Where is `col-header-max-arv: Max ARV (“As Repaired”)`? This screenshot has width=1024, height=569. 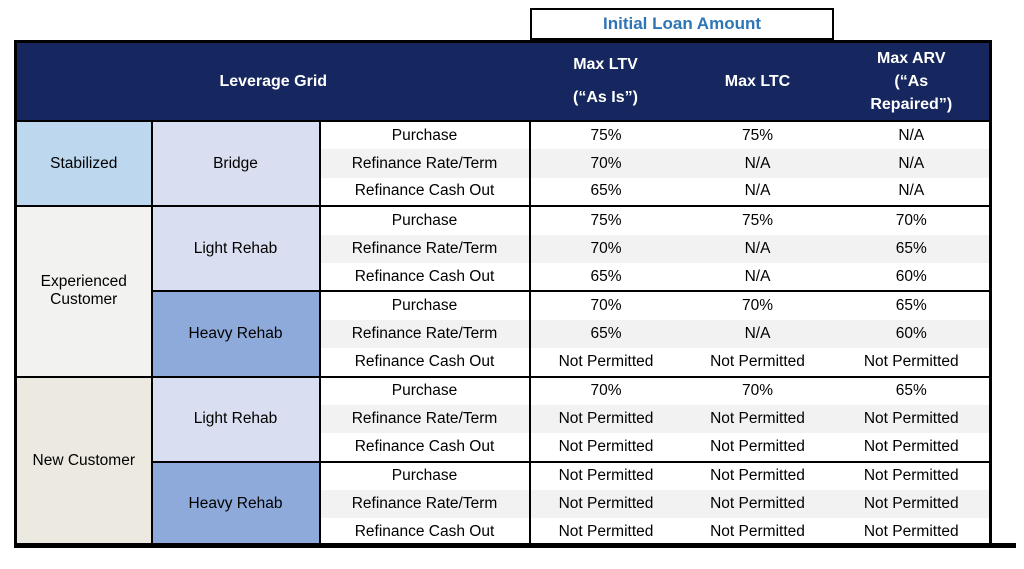
col-header-max-arv: Max ARV (“As Repaired”) is located at coordinates (912, 81).